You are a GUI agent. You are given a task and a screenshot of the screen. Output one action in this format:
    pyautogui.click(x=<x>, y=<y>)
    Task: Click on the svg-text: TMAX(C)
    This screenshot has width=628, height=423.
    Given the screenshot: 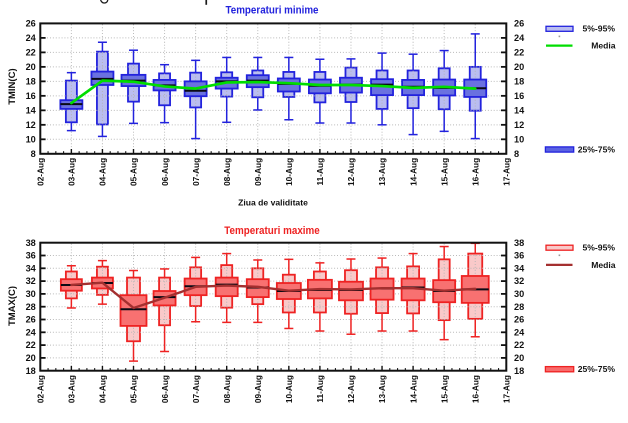 What is the action you would take?
    pyautogui.click(x=12, y=306)
    